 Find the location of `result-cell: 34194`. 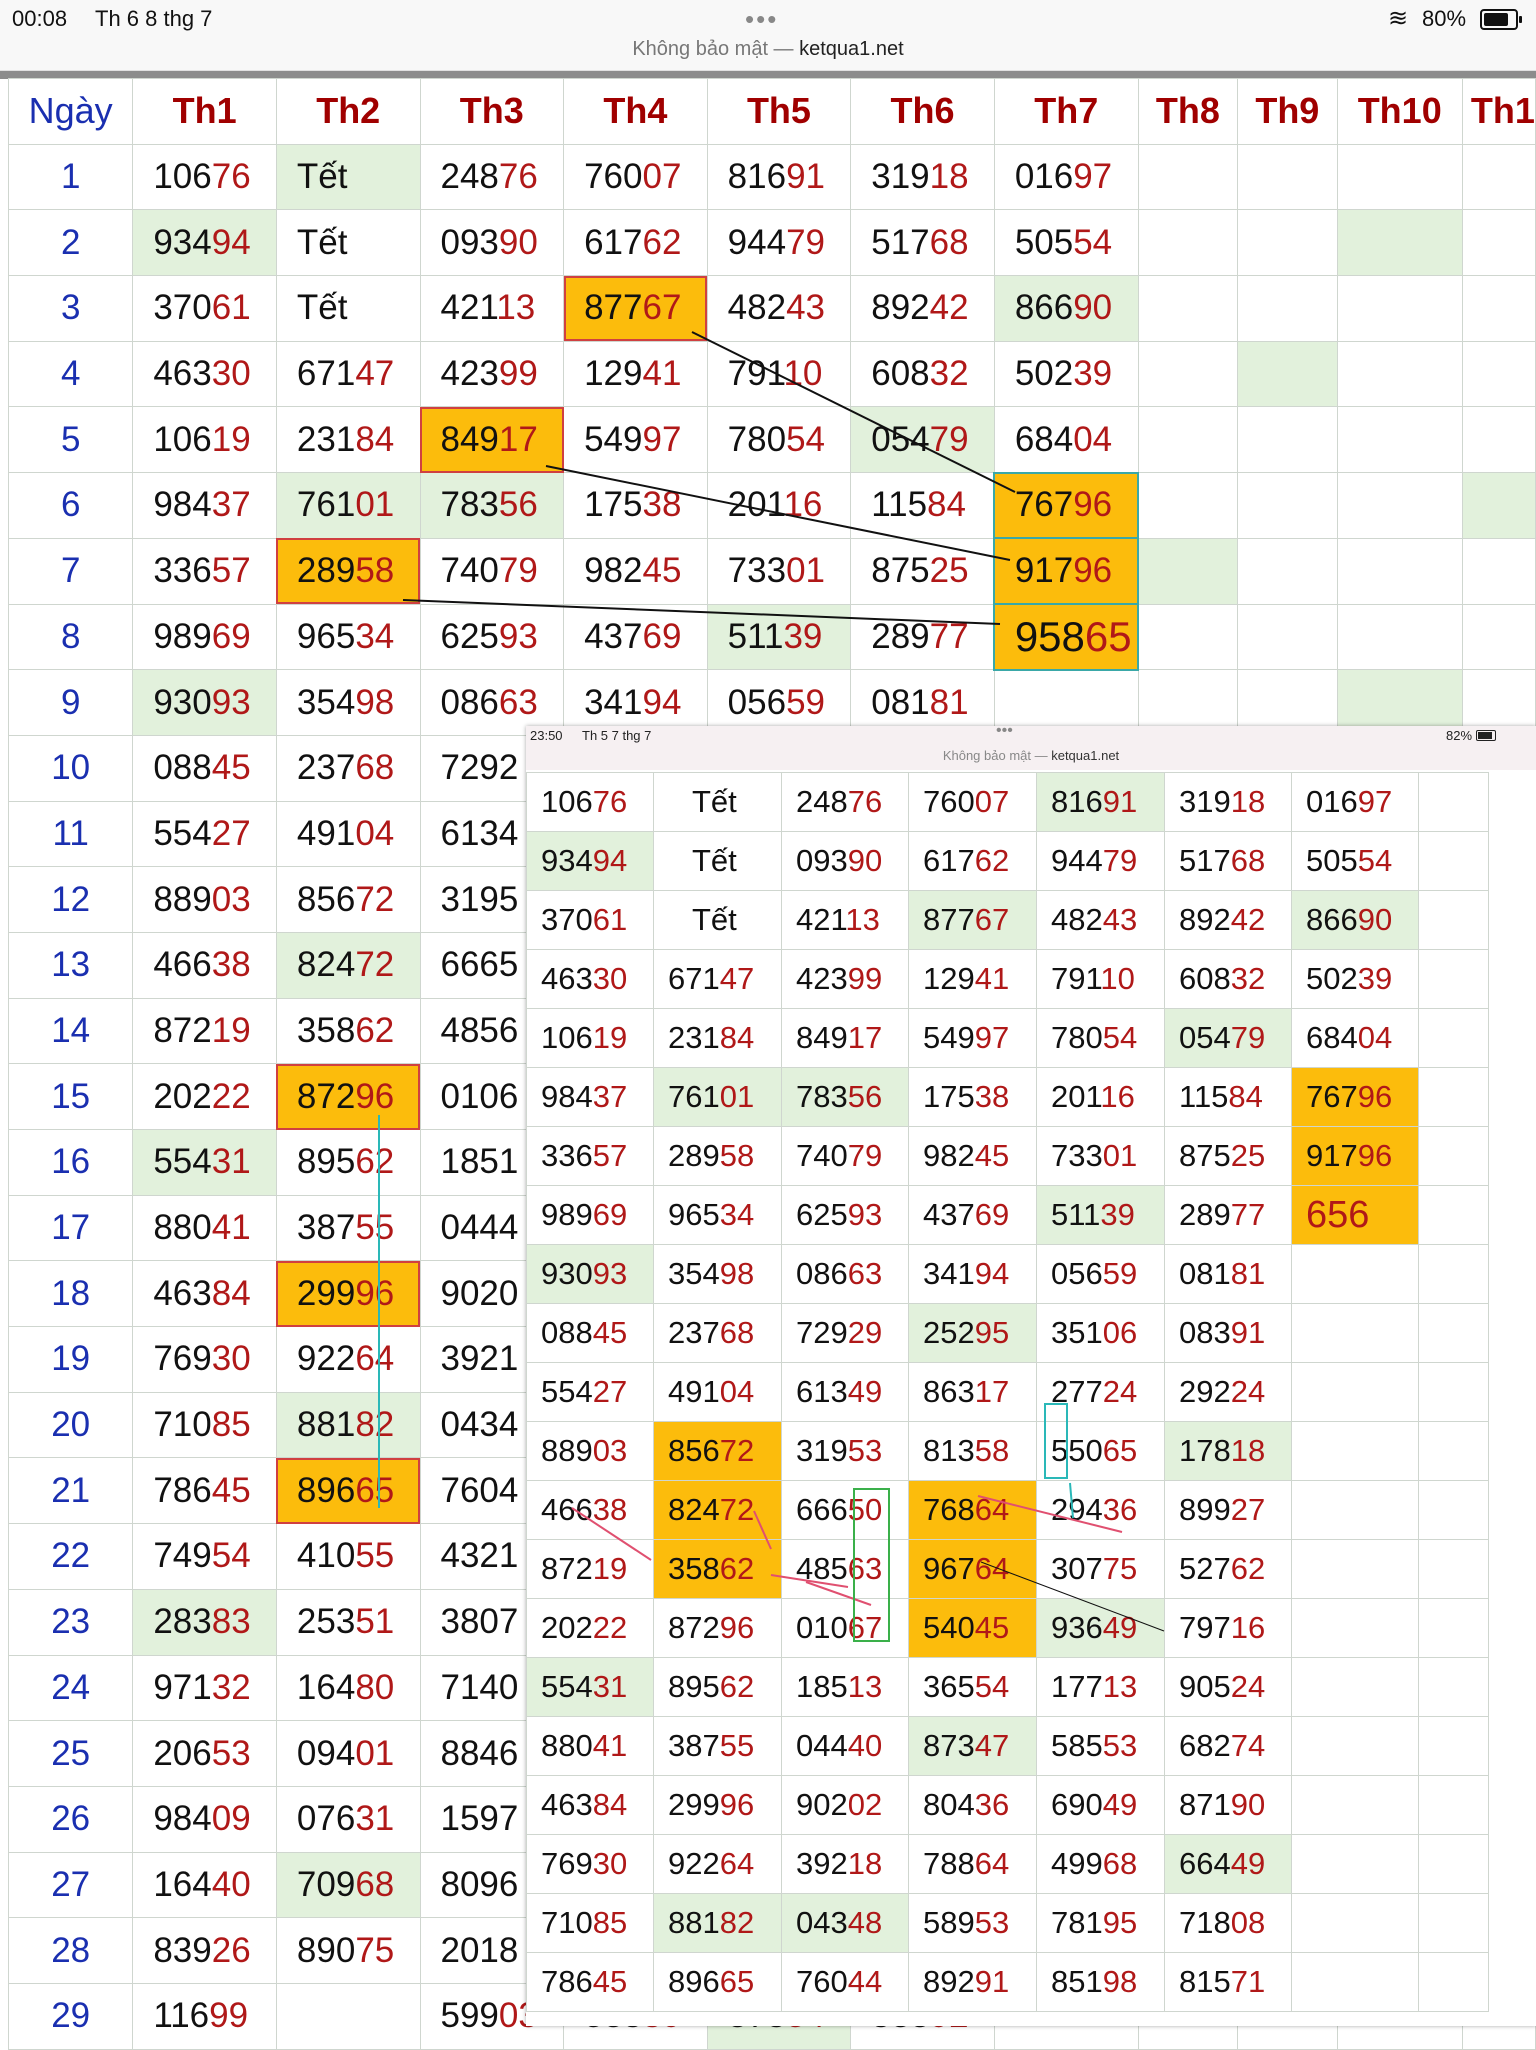

result-cell: 34194 is located at coordinates (972, 1274).